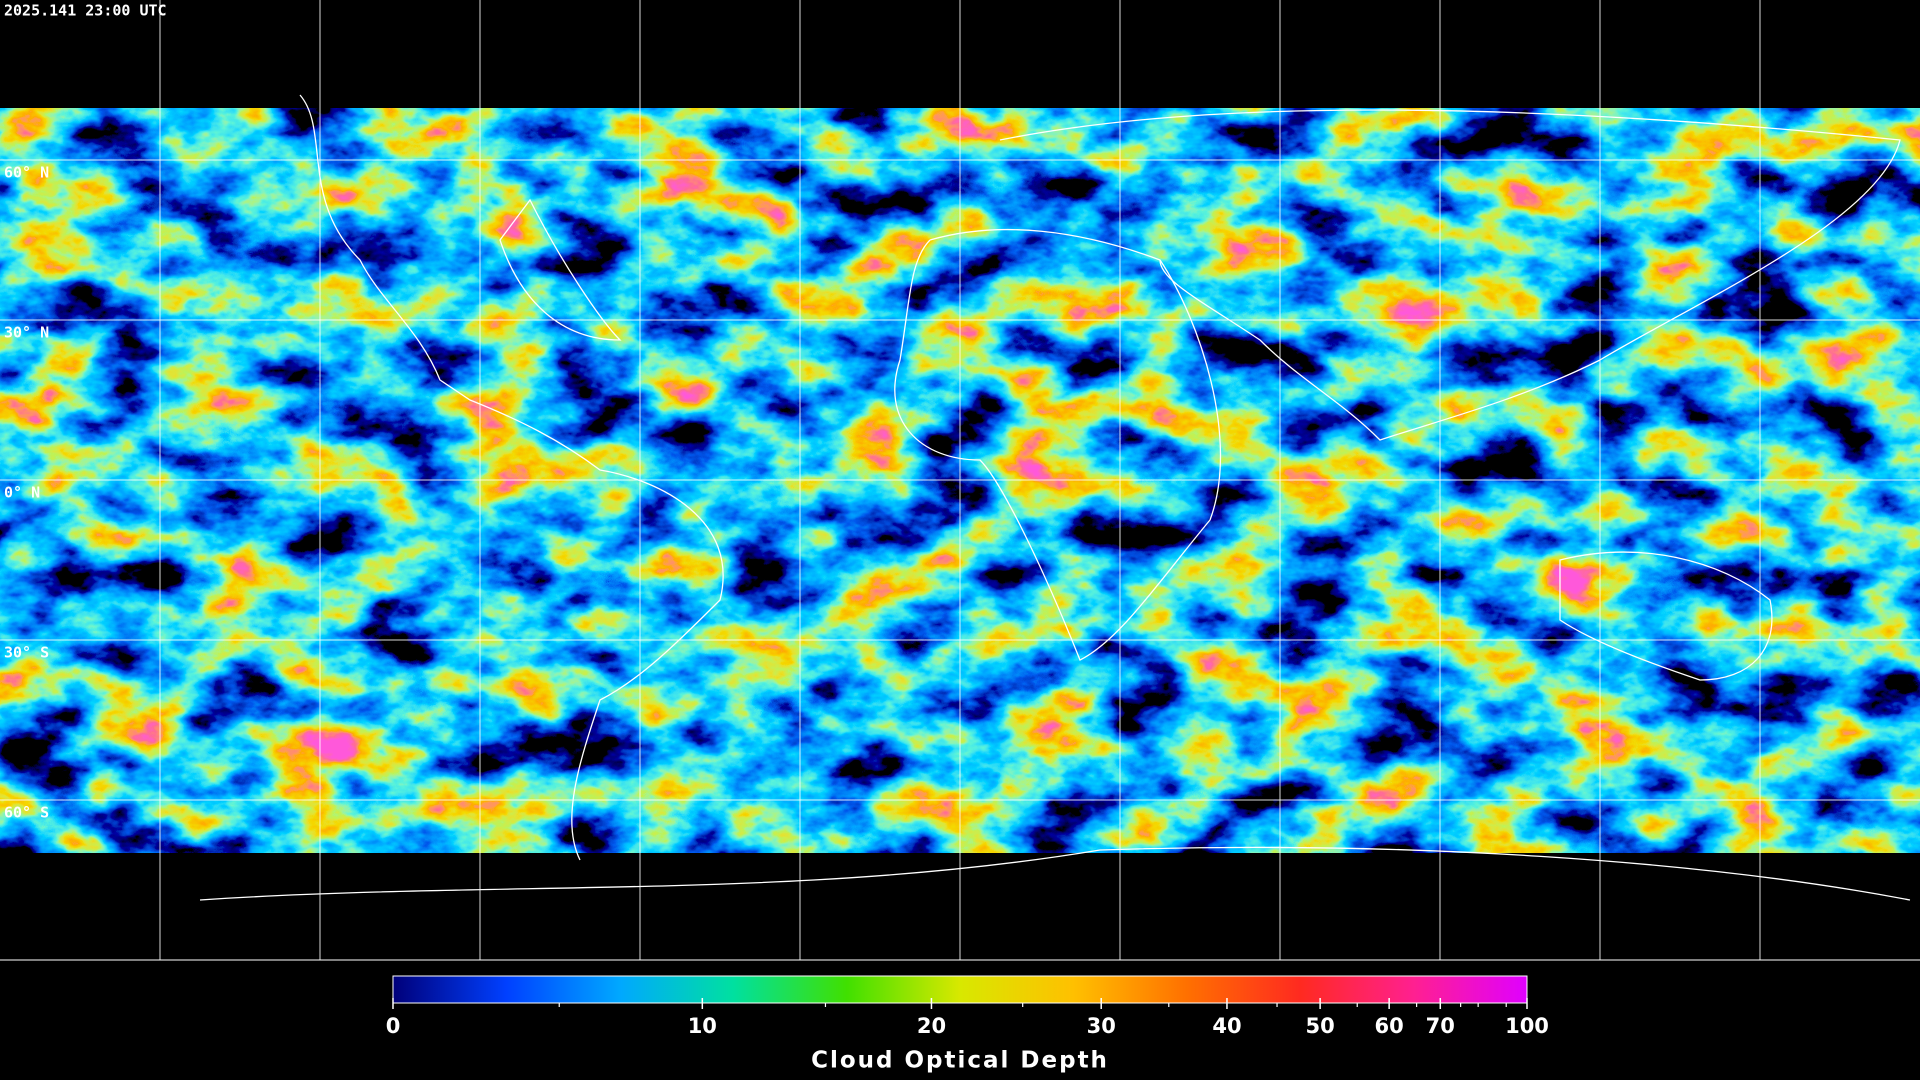  Describe the element at coordinates (26, 173) in the screenshot. I see `latitude-label: 60° N` at that location.